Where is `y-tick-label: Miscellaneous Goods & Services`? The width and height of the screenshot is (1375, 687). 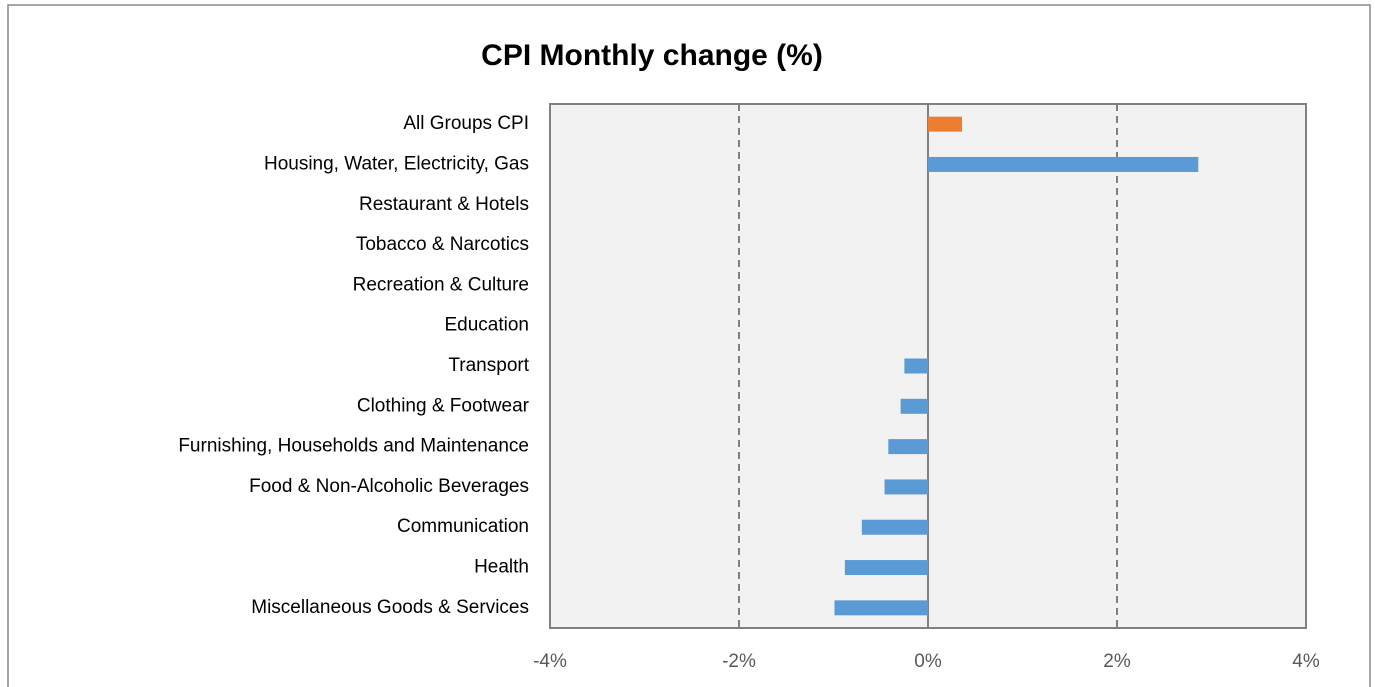
y-tick-label: Miscellaneous Goods & Services is located at coordinates (390, 607).